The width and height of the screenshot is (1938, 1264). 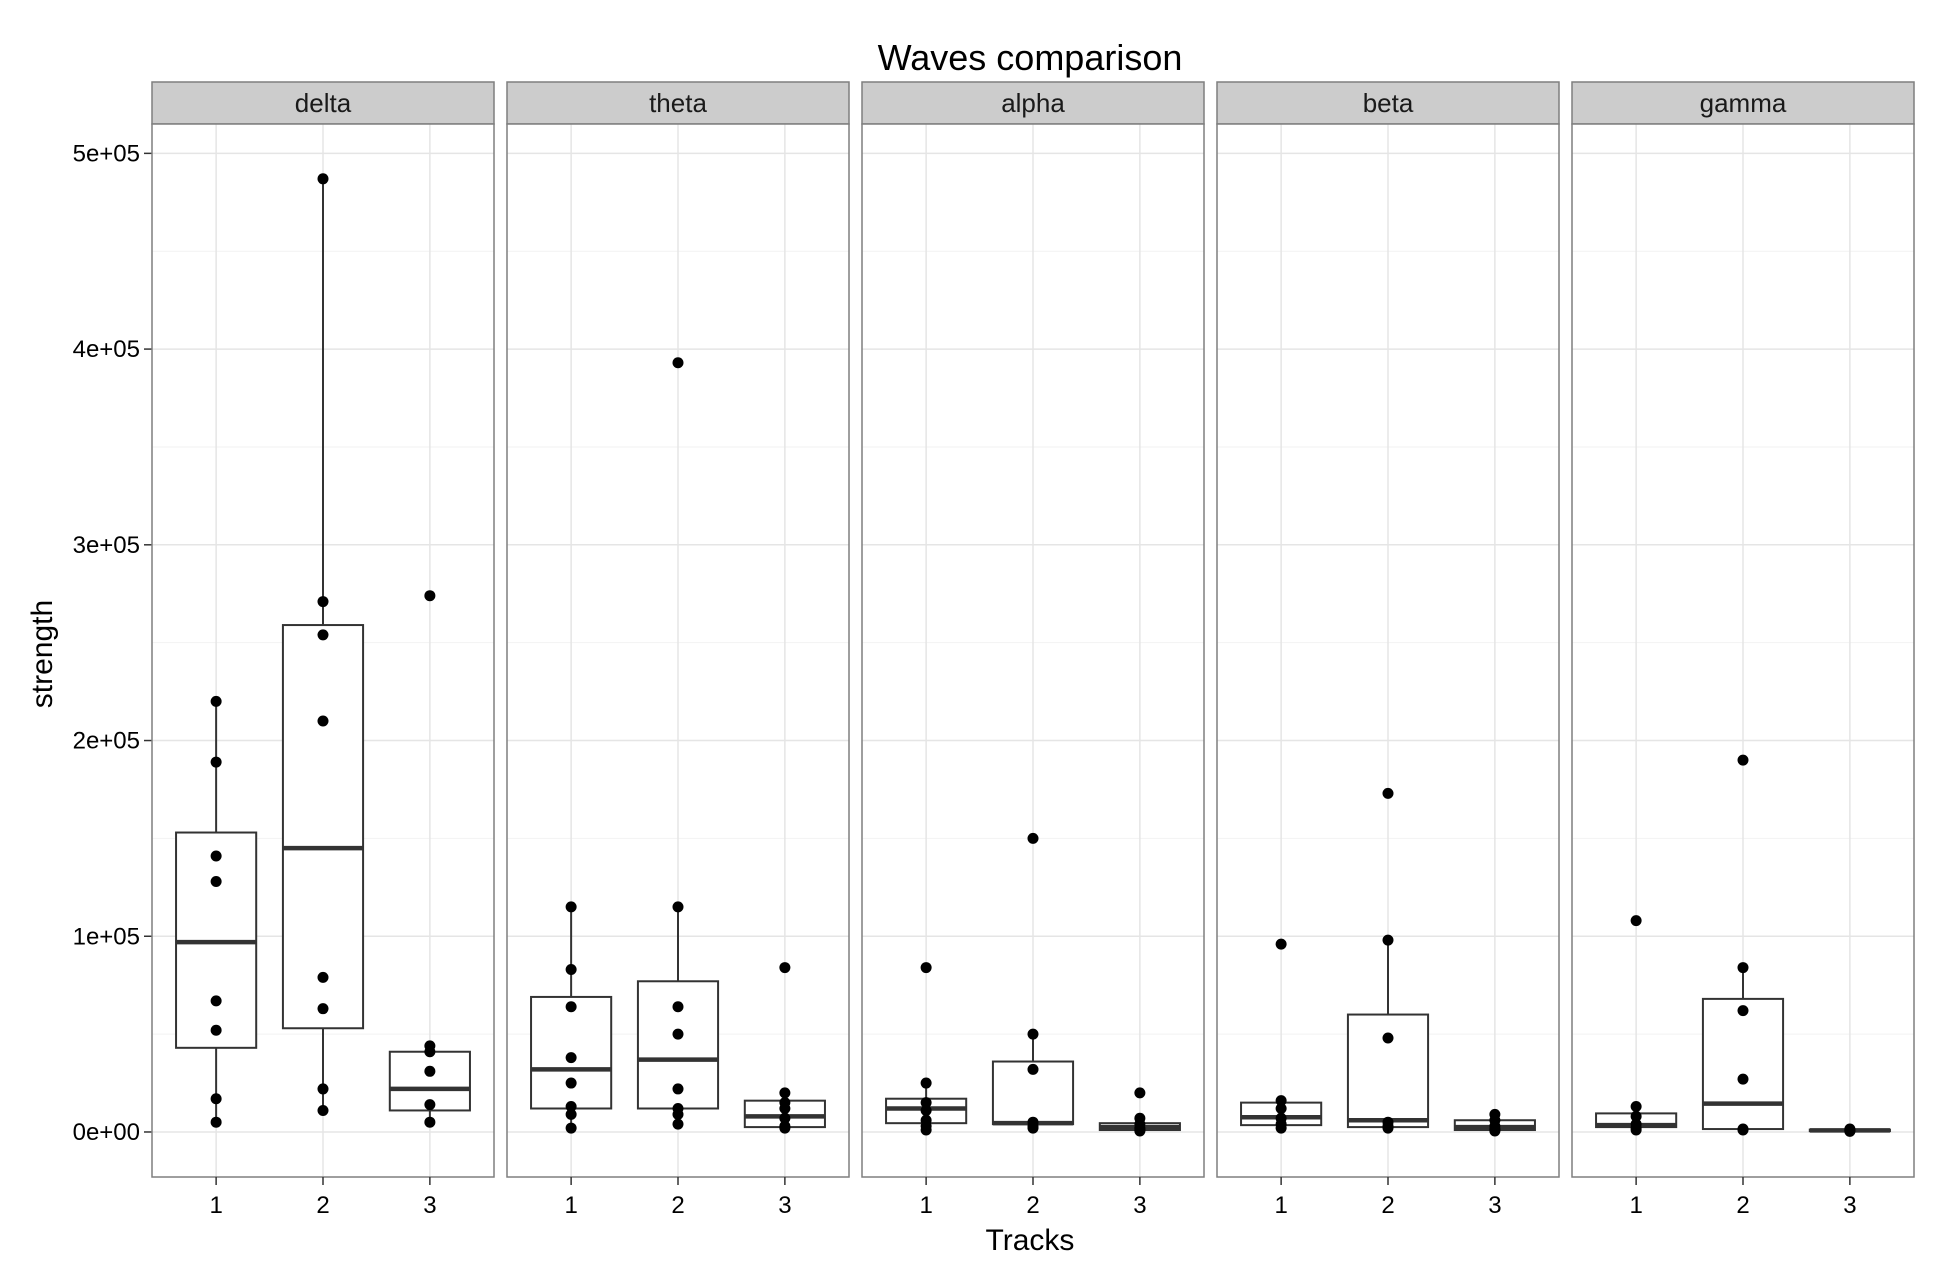 I want to click on y-axis-title: strength, so click(x=42, y=654).